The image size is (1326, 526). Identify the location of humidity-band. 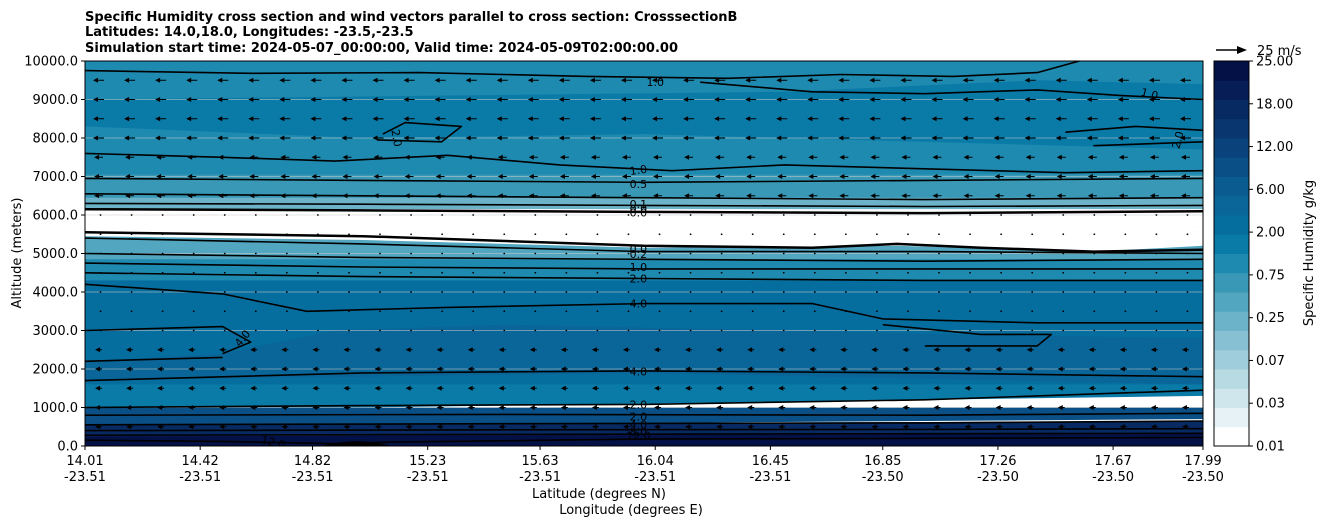
(644, 249).